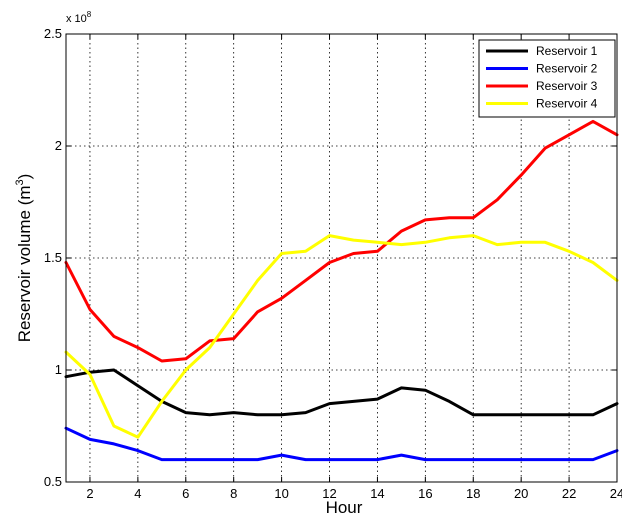 The height and width of the screenshot is (518, 622). I want to click on x-tick-label: 6, so click(185, 493).